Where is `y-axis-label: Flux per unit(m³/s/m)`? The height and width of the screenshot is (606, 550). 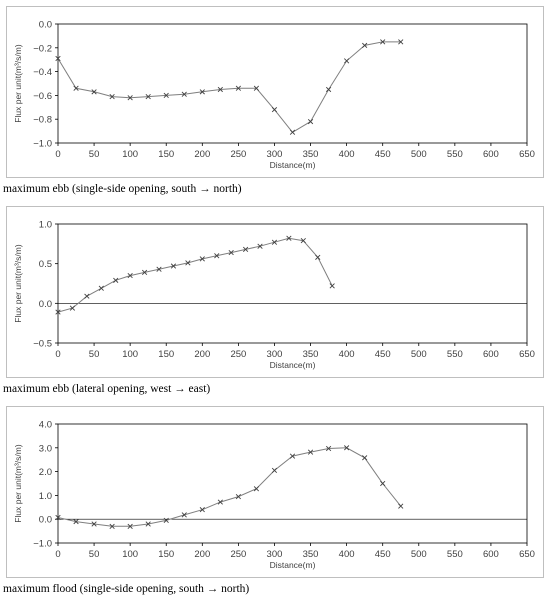
y-axis-label: Flux per unit(m³/s/m) is located at coordinates (18, 283).